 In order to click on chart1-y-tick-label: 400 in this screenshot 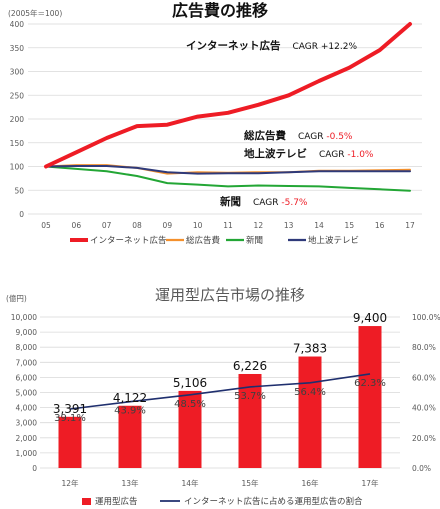, I will do `click(17, 24)`.